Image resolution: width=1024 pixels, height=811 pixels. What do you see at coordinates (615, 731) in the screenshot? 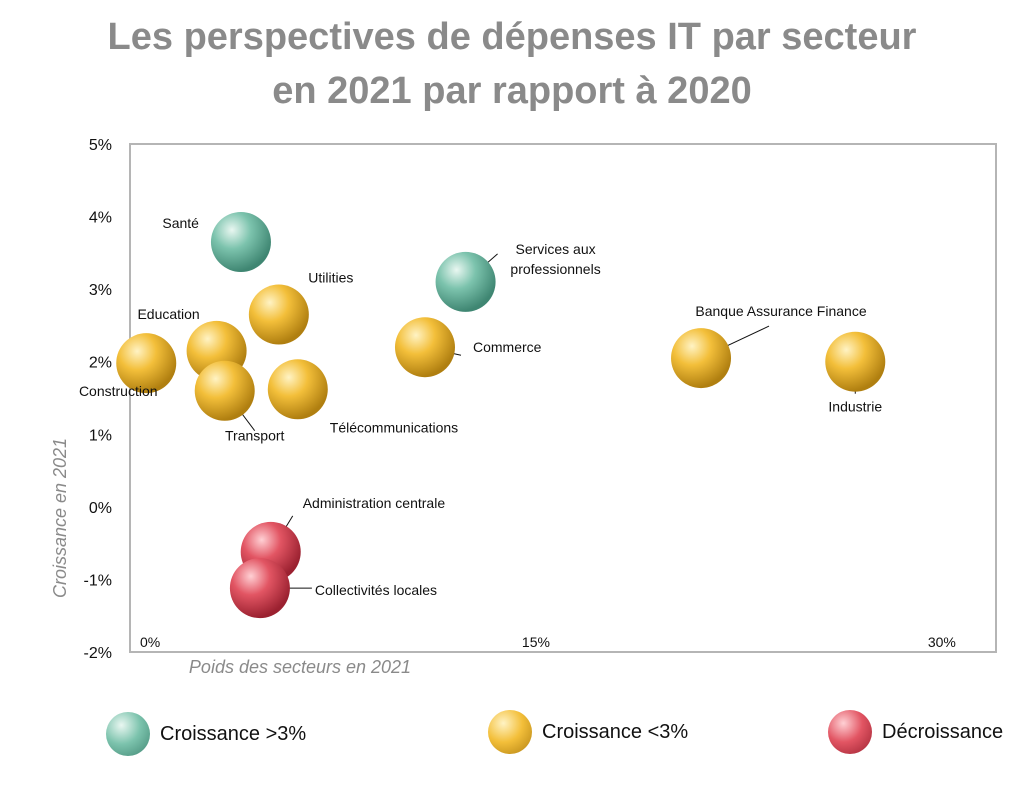
I see `legend-label-low: Croissance <3%` at bounding box center [615, 731].